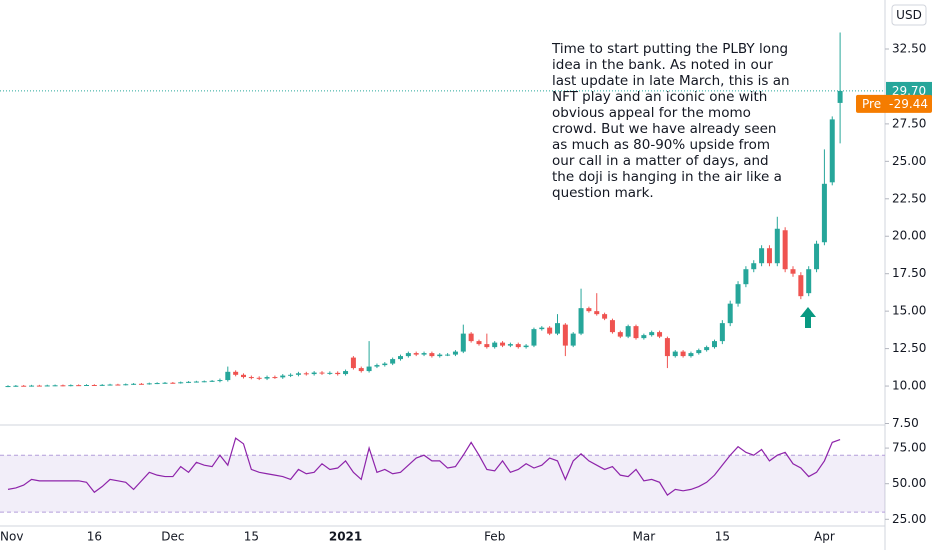 The image size is (932, 550). I want to click on y-tick-label: 10.00, so click(909, 386).